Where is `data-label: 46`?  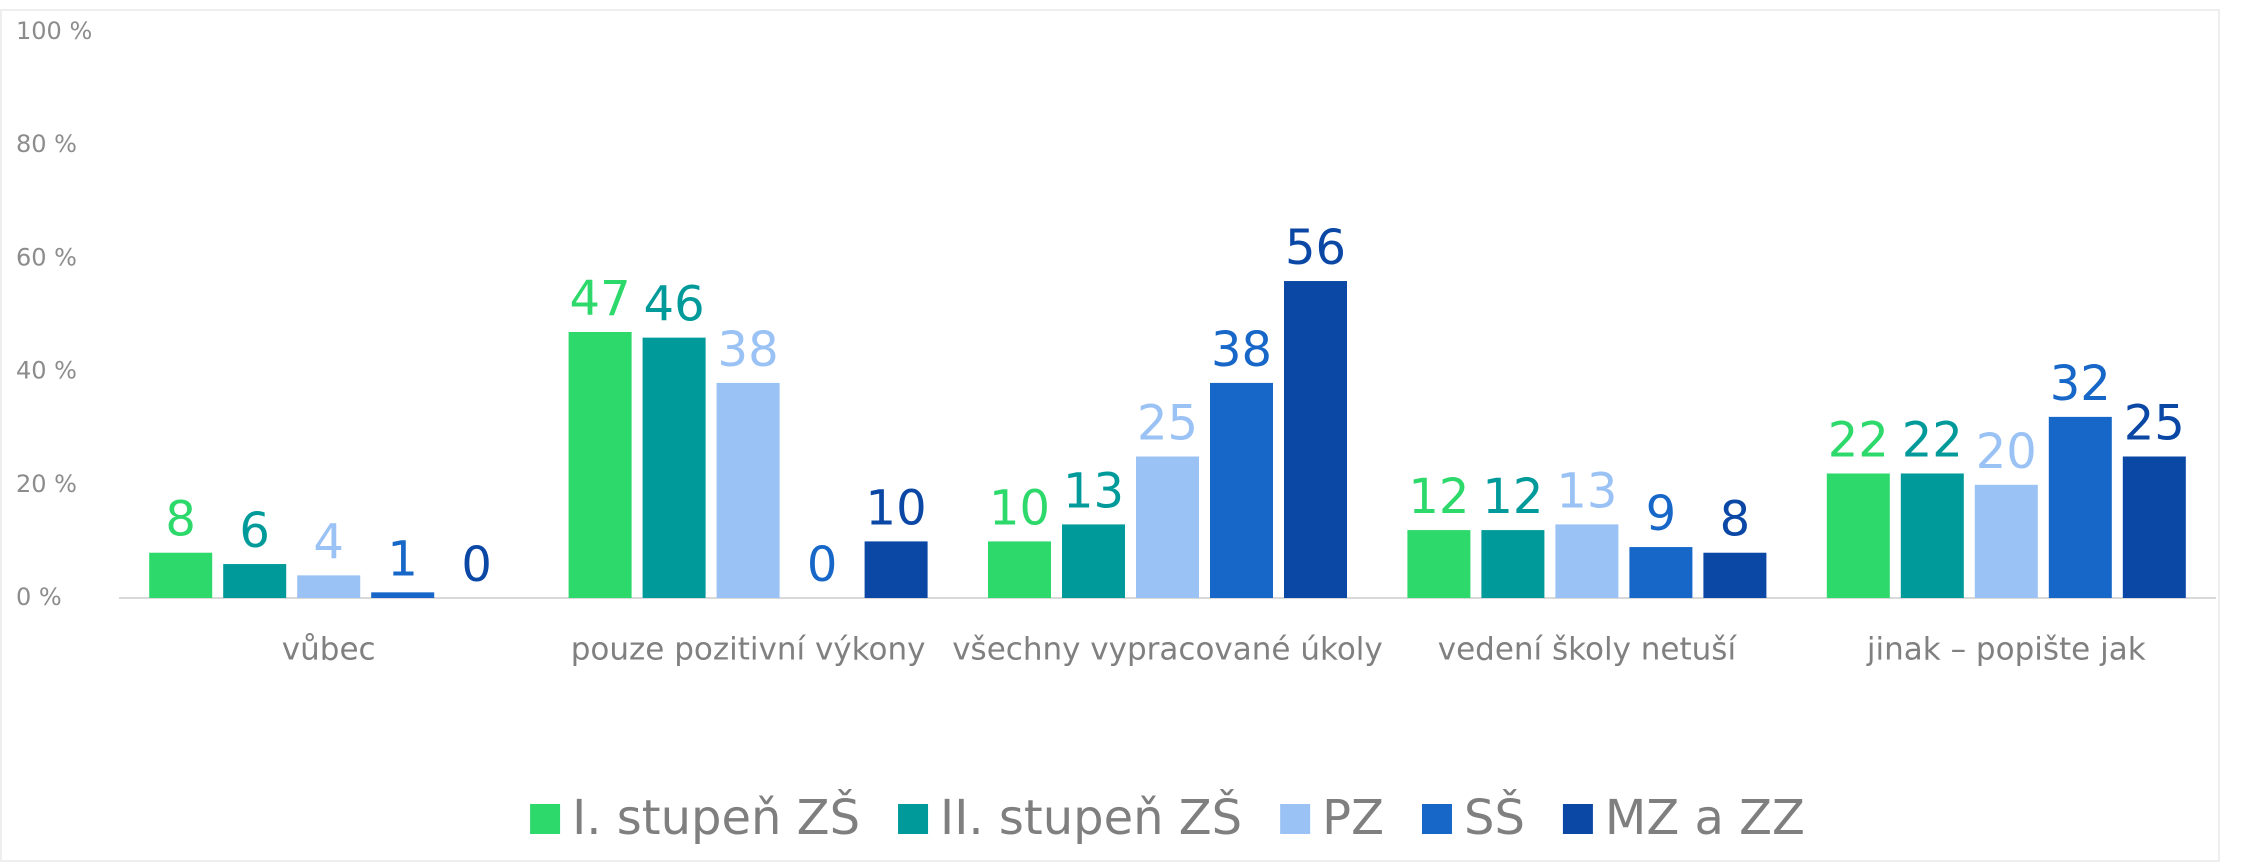 data-label: 46 is located at coordinates (674, 305).